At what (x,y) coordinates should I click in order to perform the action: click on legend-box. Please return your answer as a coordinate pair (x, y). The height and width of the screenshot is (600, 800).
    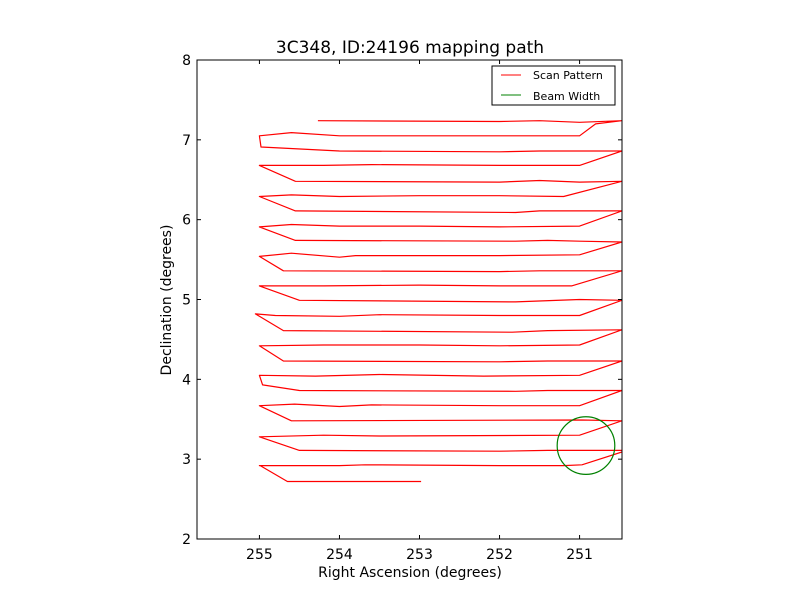
    Looking at the image, I should click on (553, 85).